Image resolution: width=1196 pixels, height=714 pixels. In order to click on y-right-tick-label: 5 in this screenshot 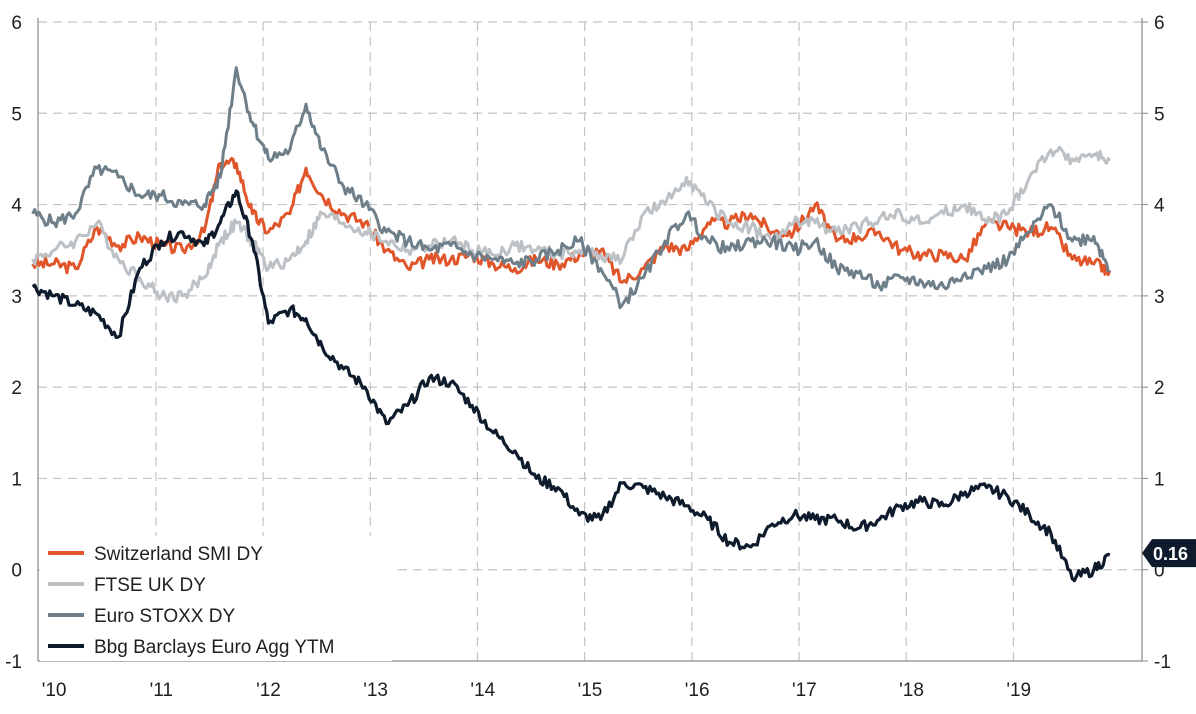, I will do `click(1159, 114)`.